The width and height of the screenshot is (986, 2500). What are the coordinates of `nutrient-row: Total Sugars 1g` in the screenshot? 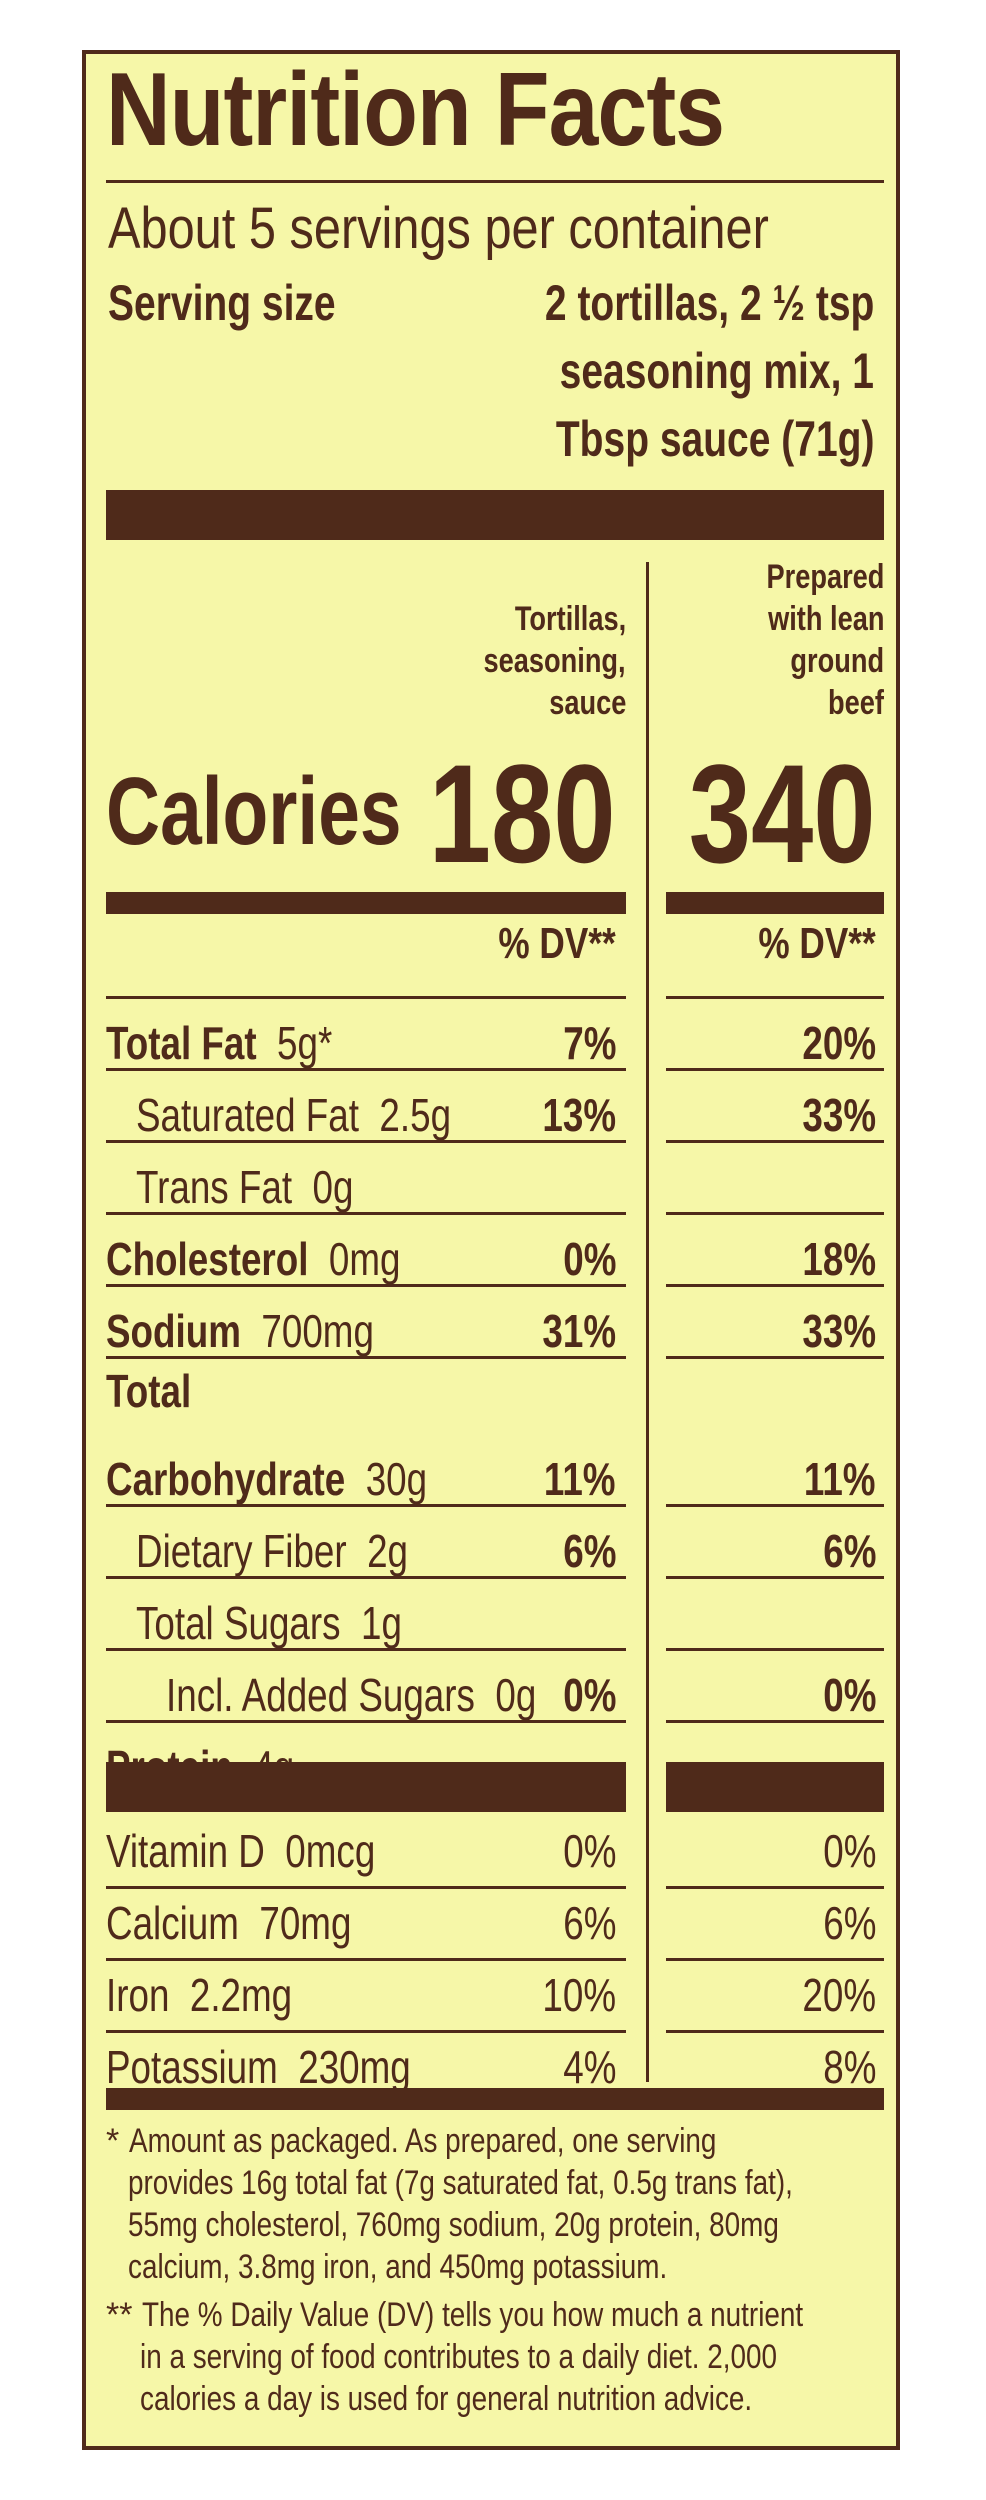 It's located at (302, 1623).